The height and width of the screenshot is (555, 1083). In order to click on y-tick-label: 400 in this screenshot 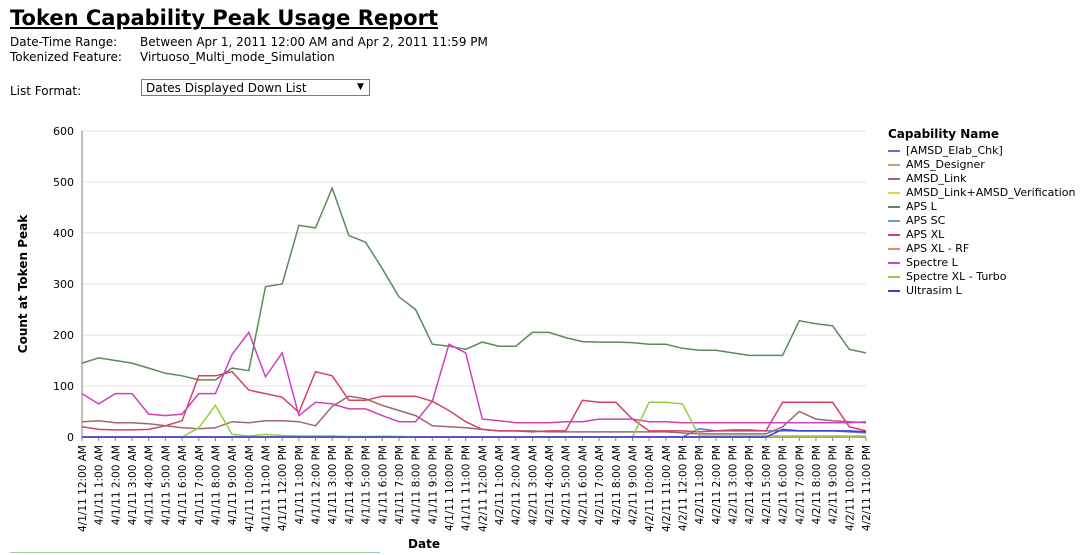, I will do `click(63, 233)`.